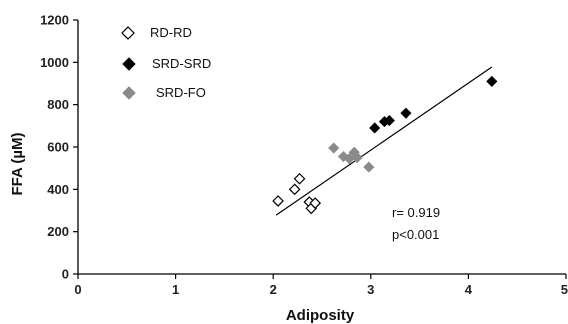  Describe the element at coordinates (58, 147) in the screenshot. I see `y-tick-label: 600` at that location.